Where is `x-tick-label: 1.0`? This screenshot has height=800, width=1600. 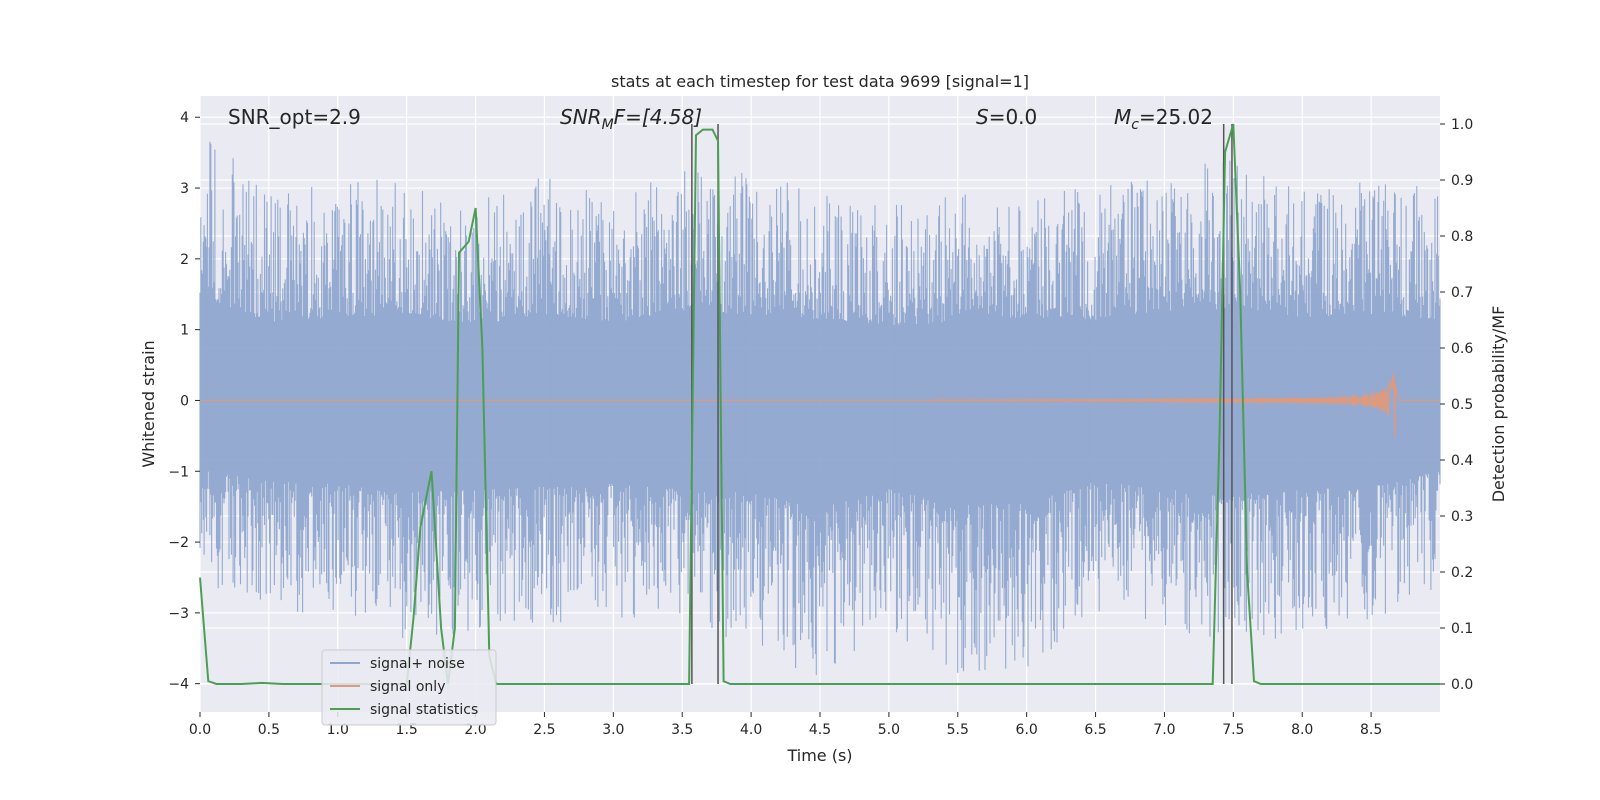
x-tick-label: 1.0 is located at coordinates (338, 730).